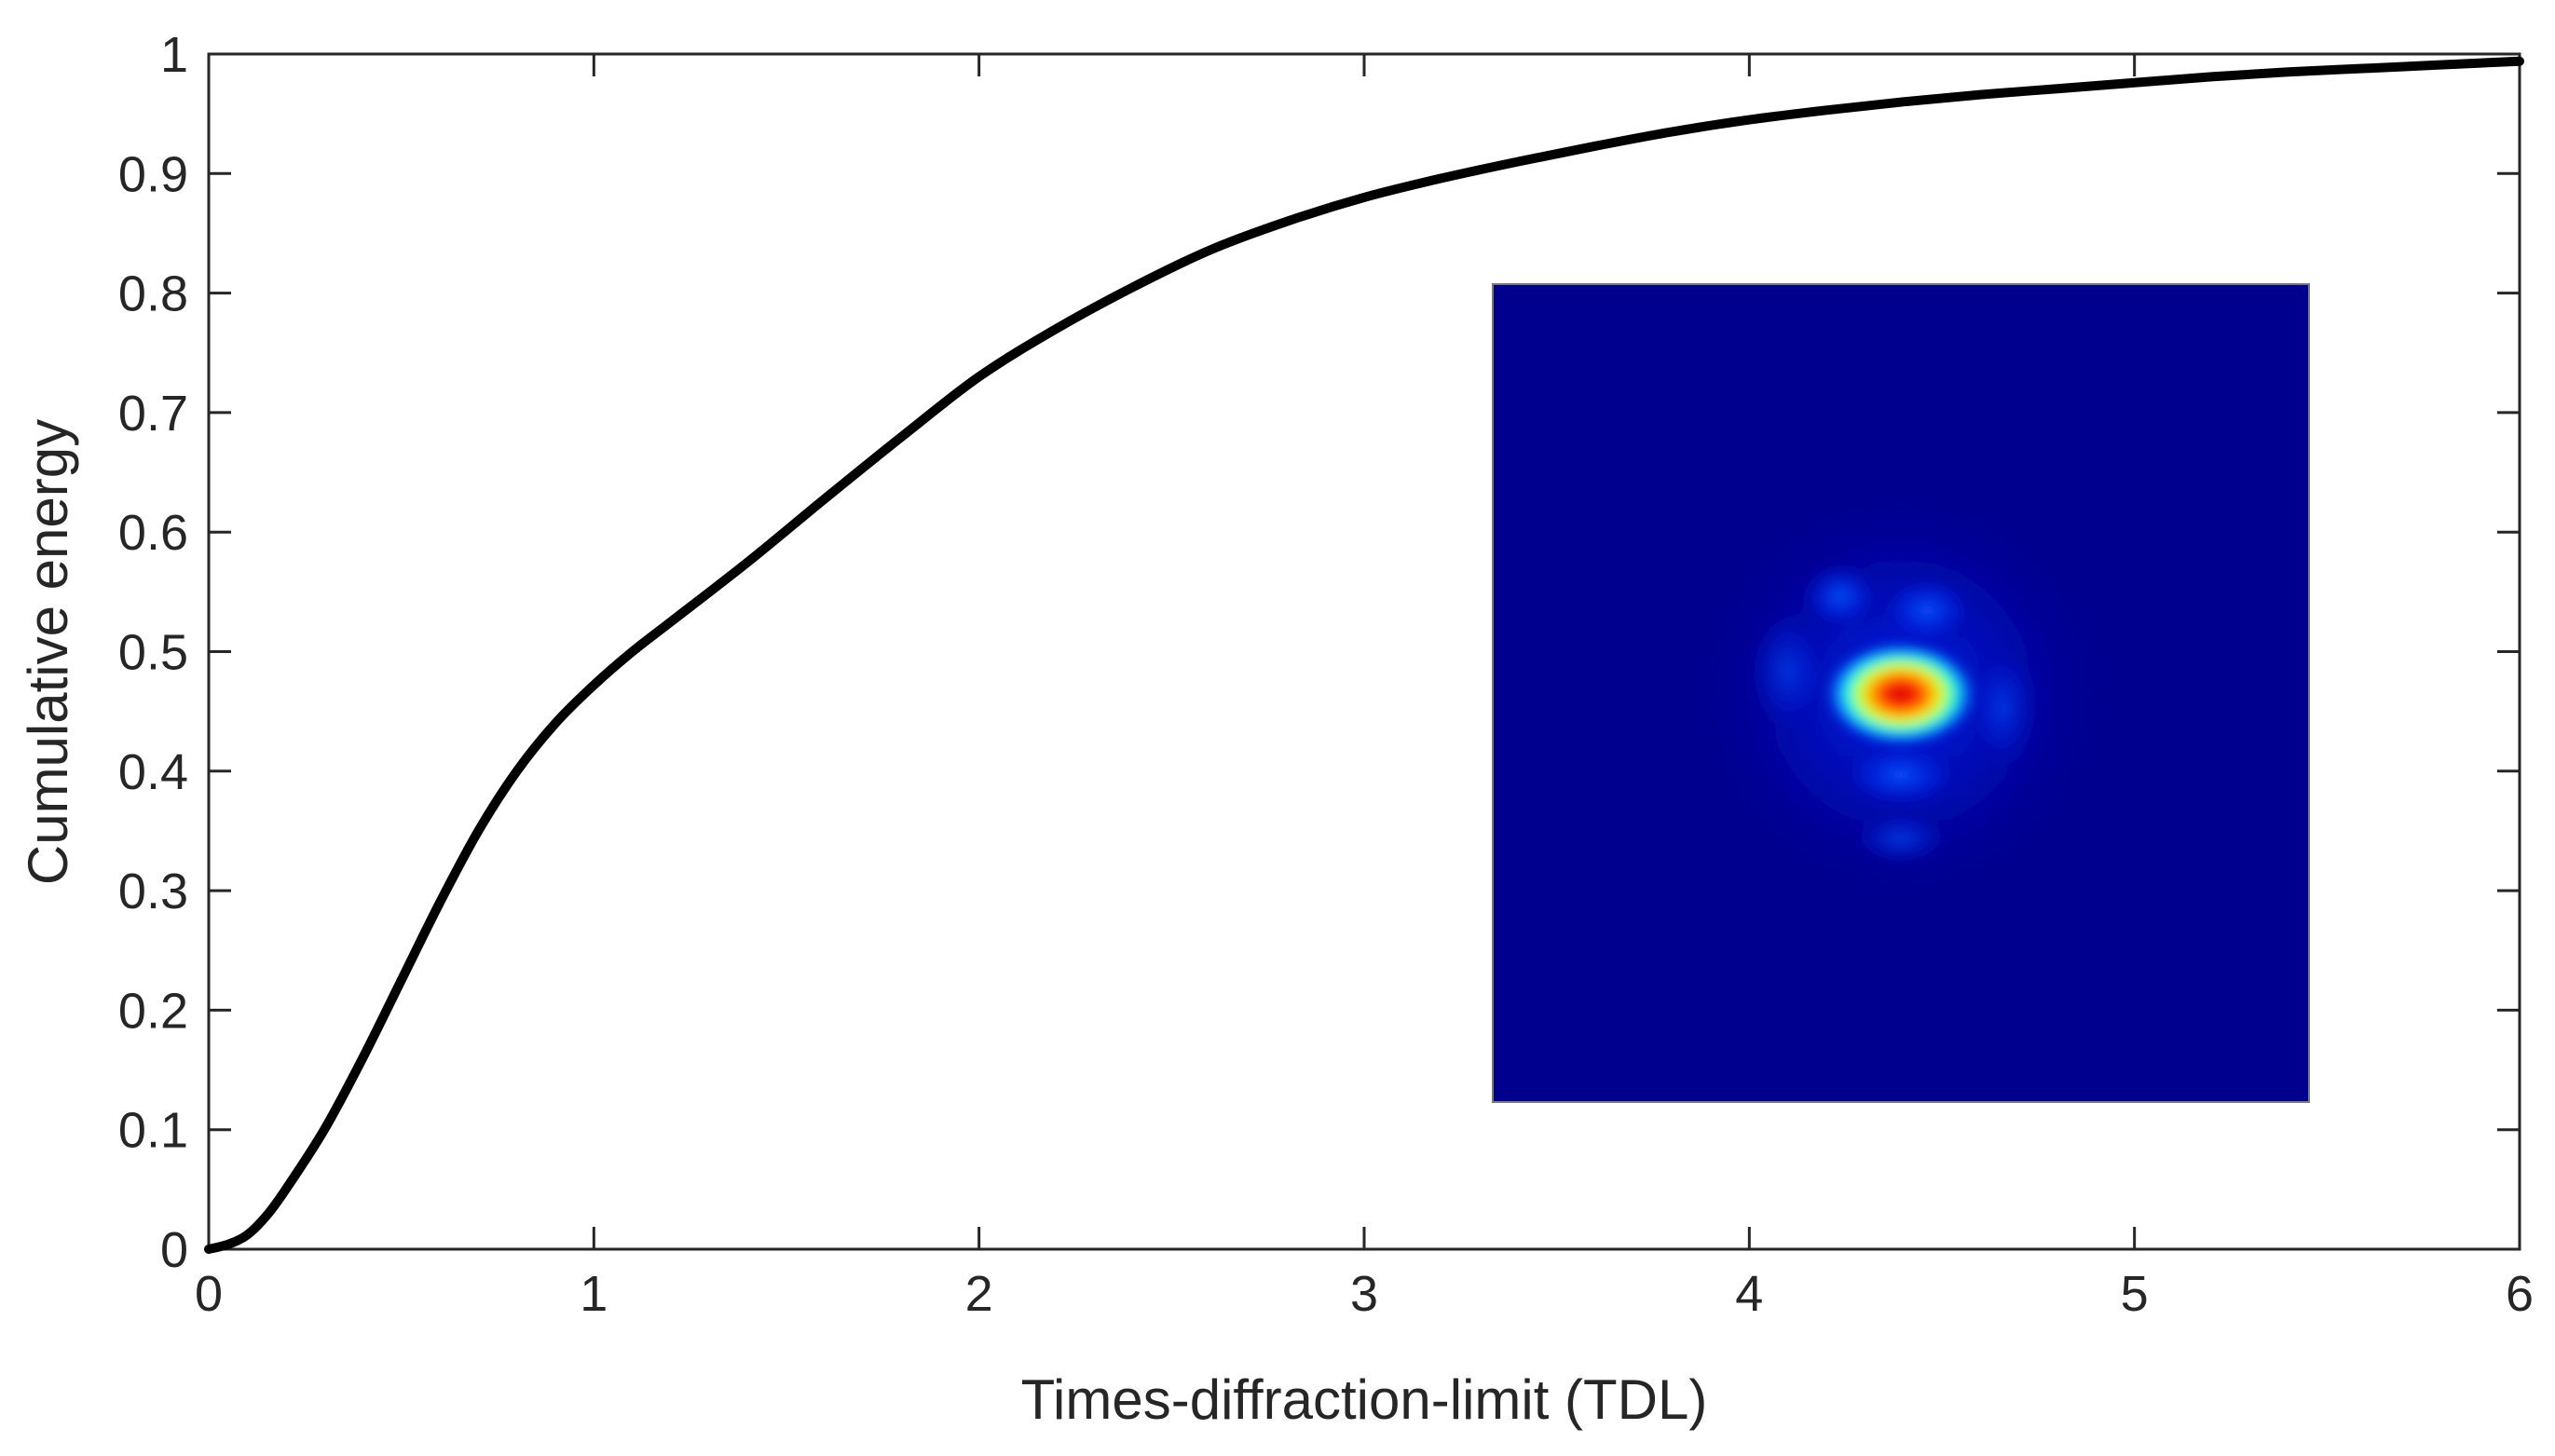  Describe the element at coordinates (153, 174) in the screenshot. I see `y-tick-label: 0.9` at that location.